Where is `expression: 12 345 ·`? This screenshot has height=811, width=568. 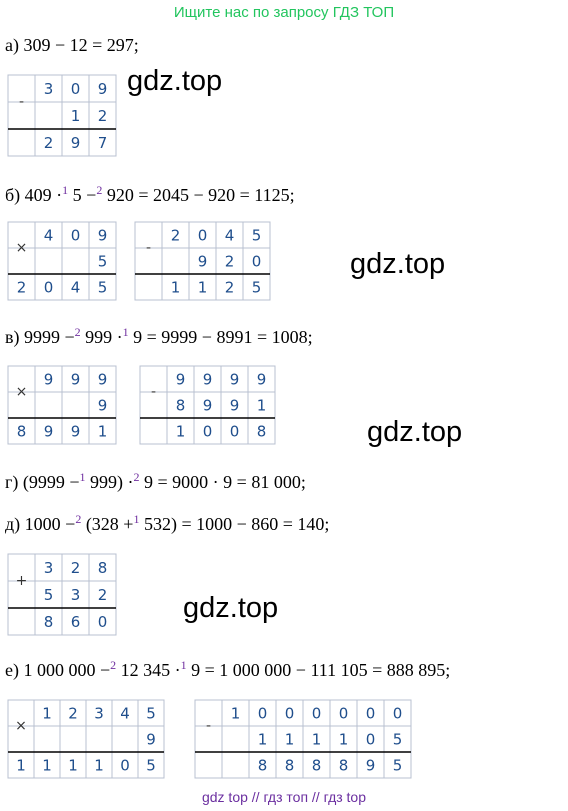
expression: 12 345 · is located at coordinates (148, 670).